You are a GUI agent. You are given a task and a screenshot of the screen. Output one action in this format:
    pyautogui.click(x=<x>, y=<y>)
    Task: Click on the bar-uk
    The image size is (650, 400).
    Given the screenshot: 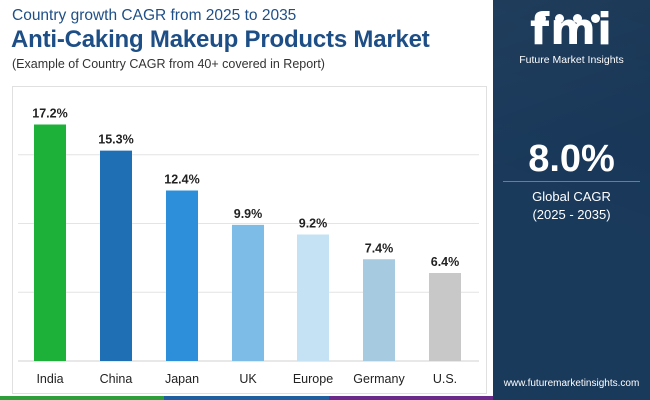 What is the action you would take?
    pyautogui.click(x=248, y=292)
    